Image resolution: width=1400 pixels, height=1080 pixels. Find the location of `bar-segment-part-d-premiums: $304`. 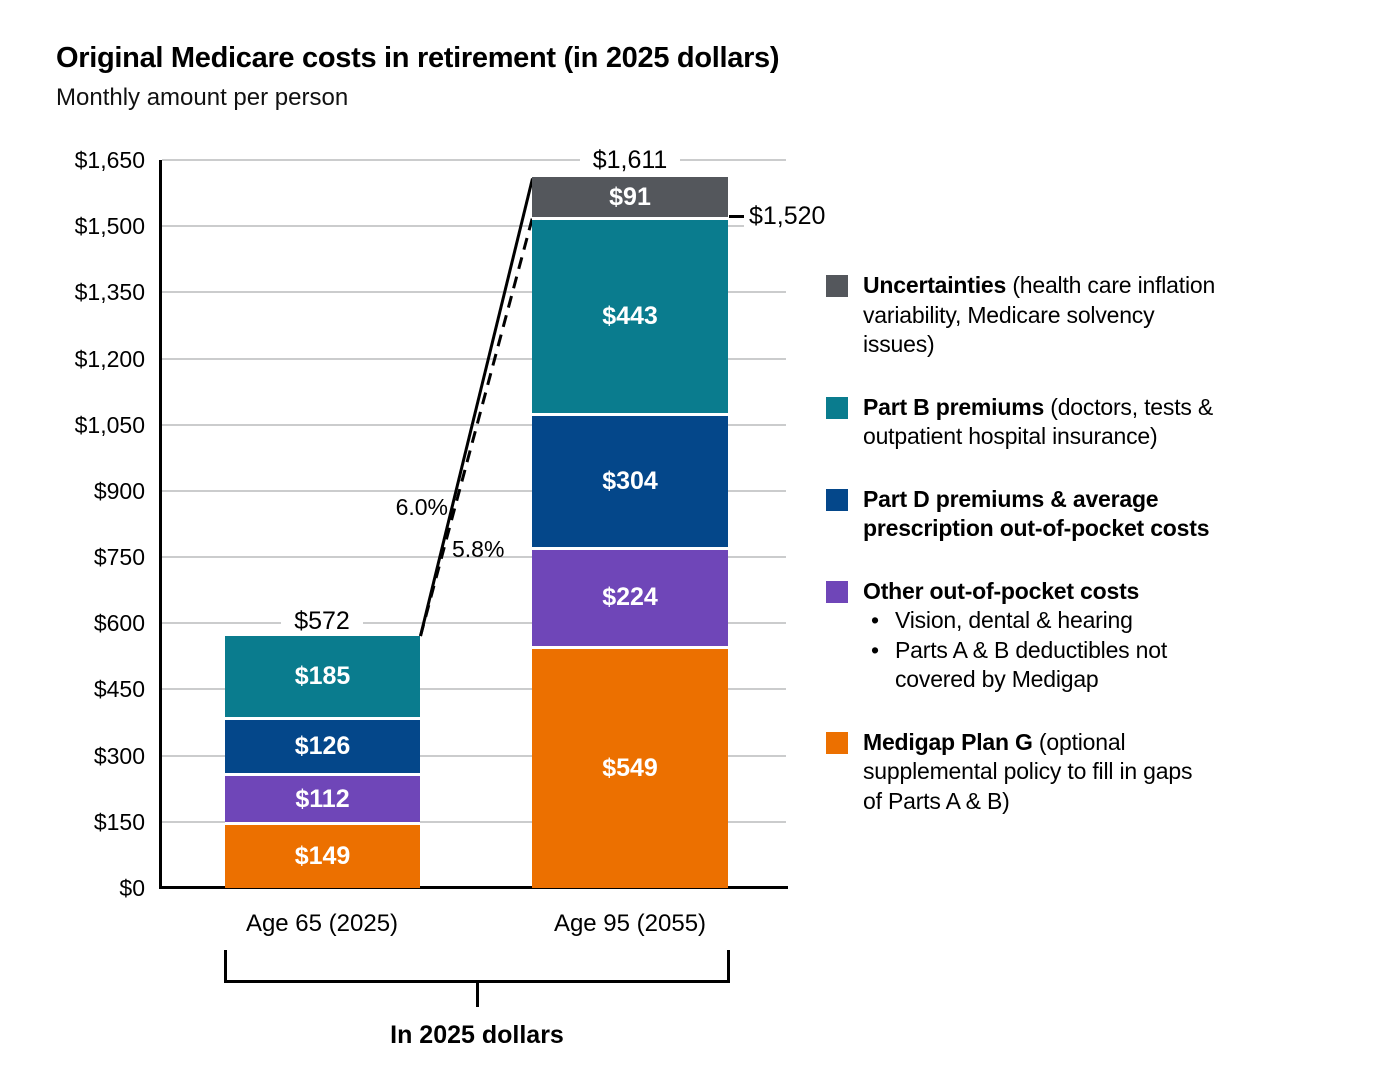

bar-segment-part-d-premiums: $304 is located at coordinates (630, 479).